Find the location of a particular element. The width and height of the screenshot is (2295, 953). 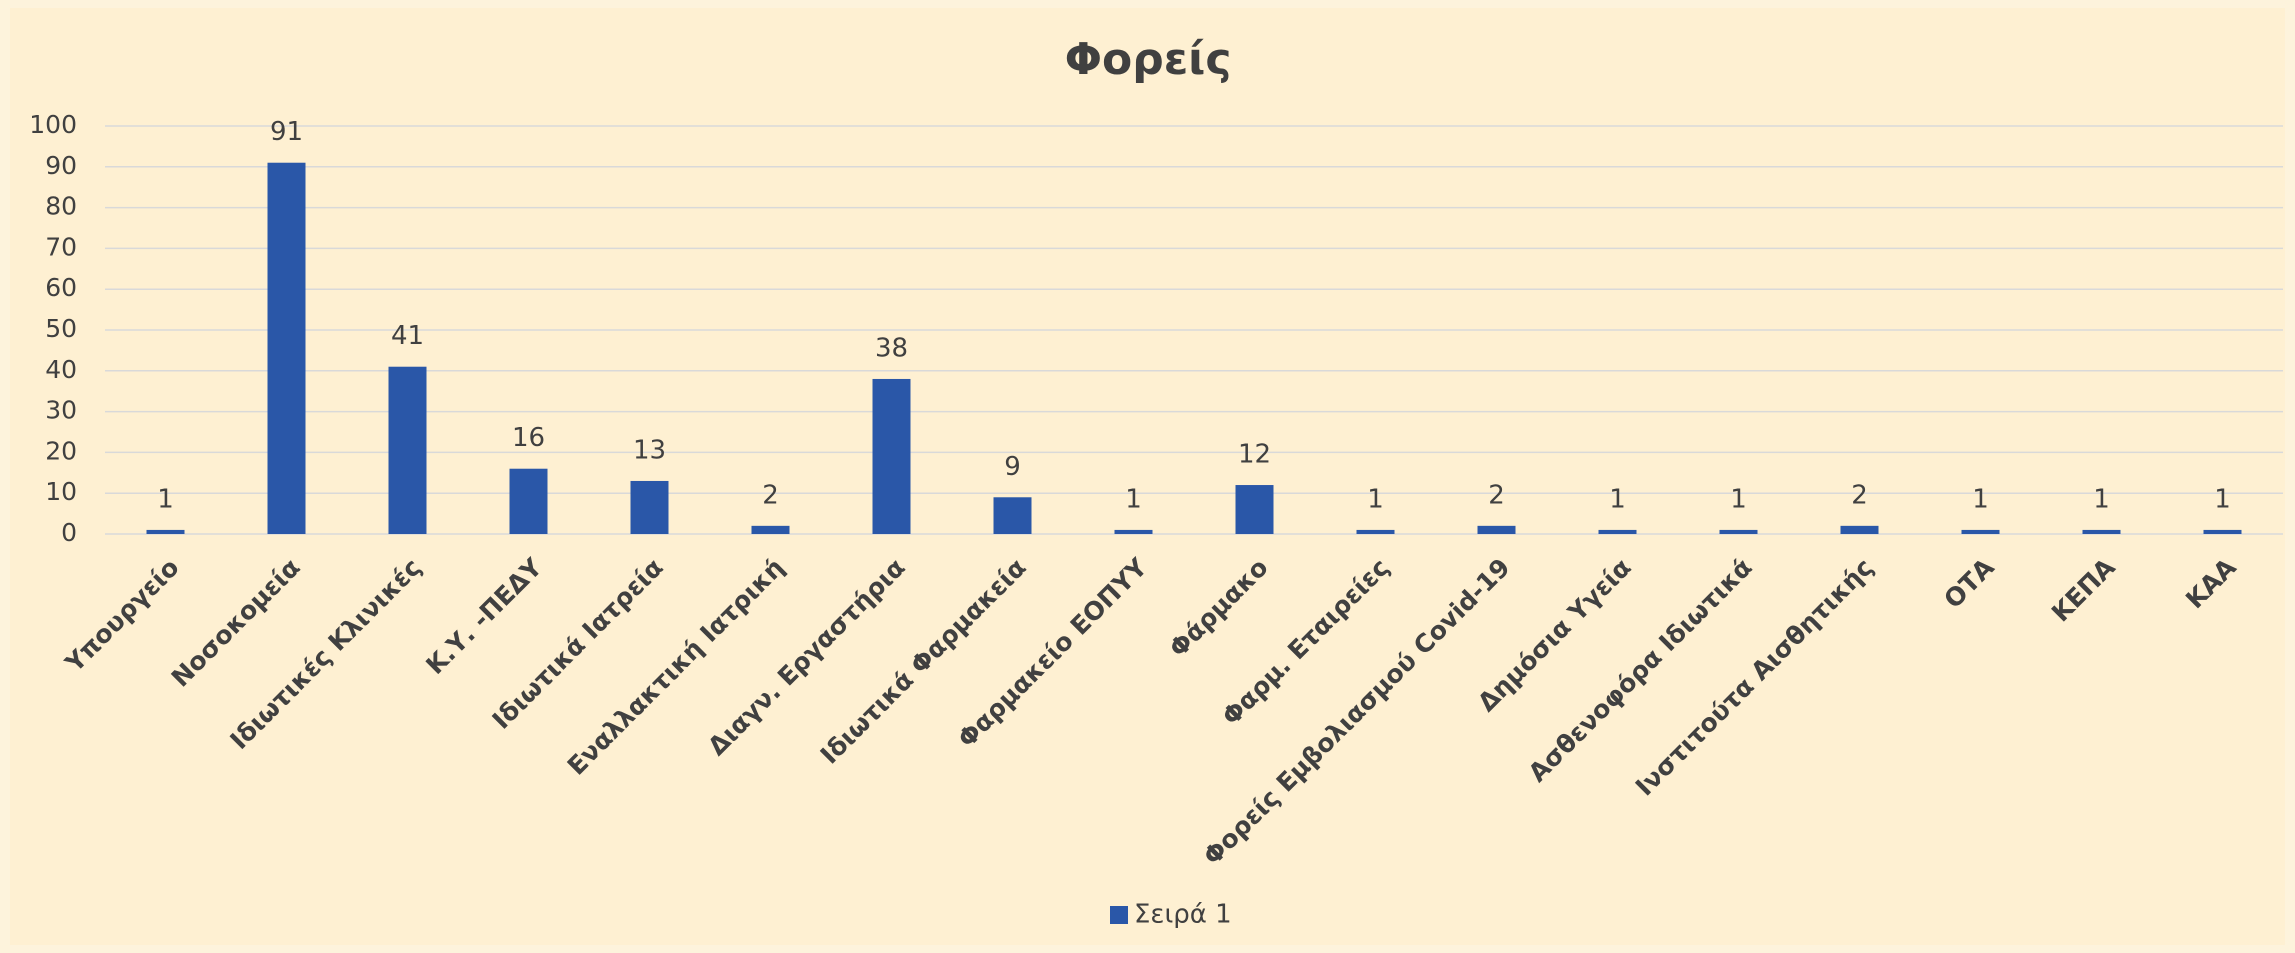

data-label: 12 is located at coordinates (1254, 455).